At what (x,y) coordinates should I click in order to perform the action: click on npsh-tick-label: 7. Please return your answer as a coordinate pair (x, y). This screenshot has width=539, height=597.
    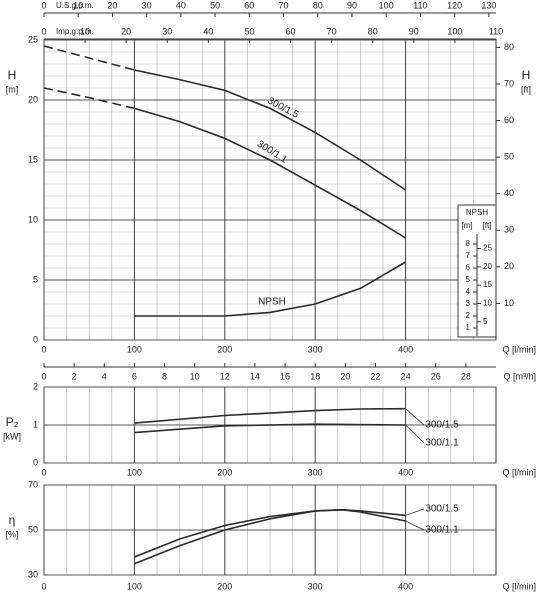
    Looking at the image, I should click on (468, 255).